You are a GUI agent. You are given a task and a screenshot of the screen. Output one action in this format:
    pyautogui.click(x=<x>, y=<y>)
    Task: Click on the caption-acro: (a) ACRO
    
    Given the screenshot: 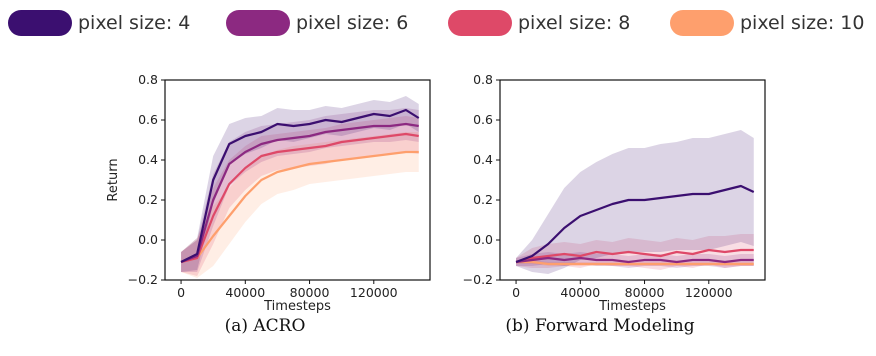 What is the action you would take?
    pyautogui.click(x=265, y=326)
    